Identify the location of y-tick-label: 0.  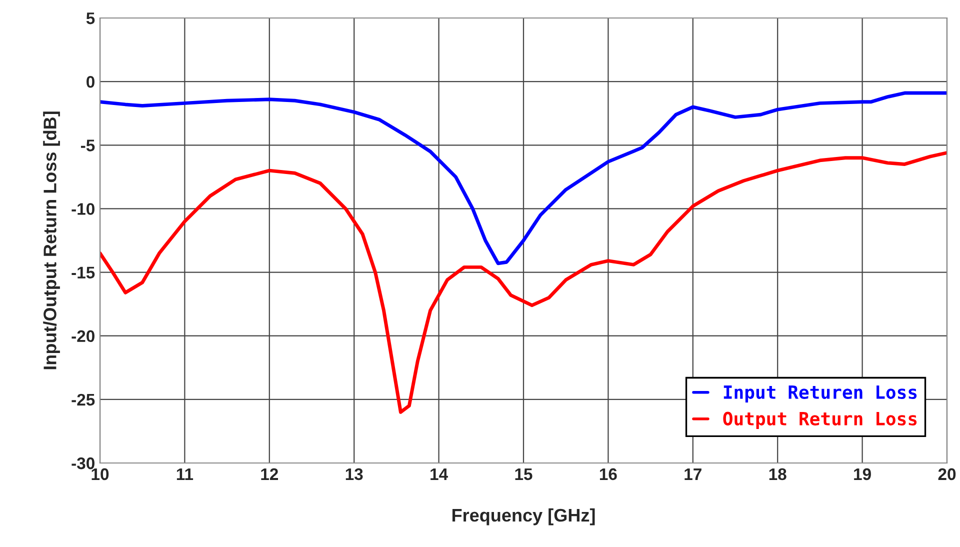
(90, 82).